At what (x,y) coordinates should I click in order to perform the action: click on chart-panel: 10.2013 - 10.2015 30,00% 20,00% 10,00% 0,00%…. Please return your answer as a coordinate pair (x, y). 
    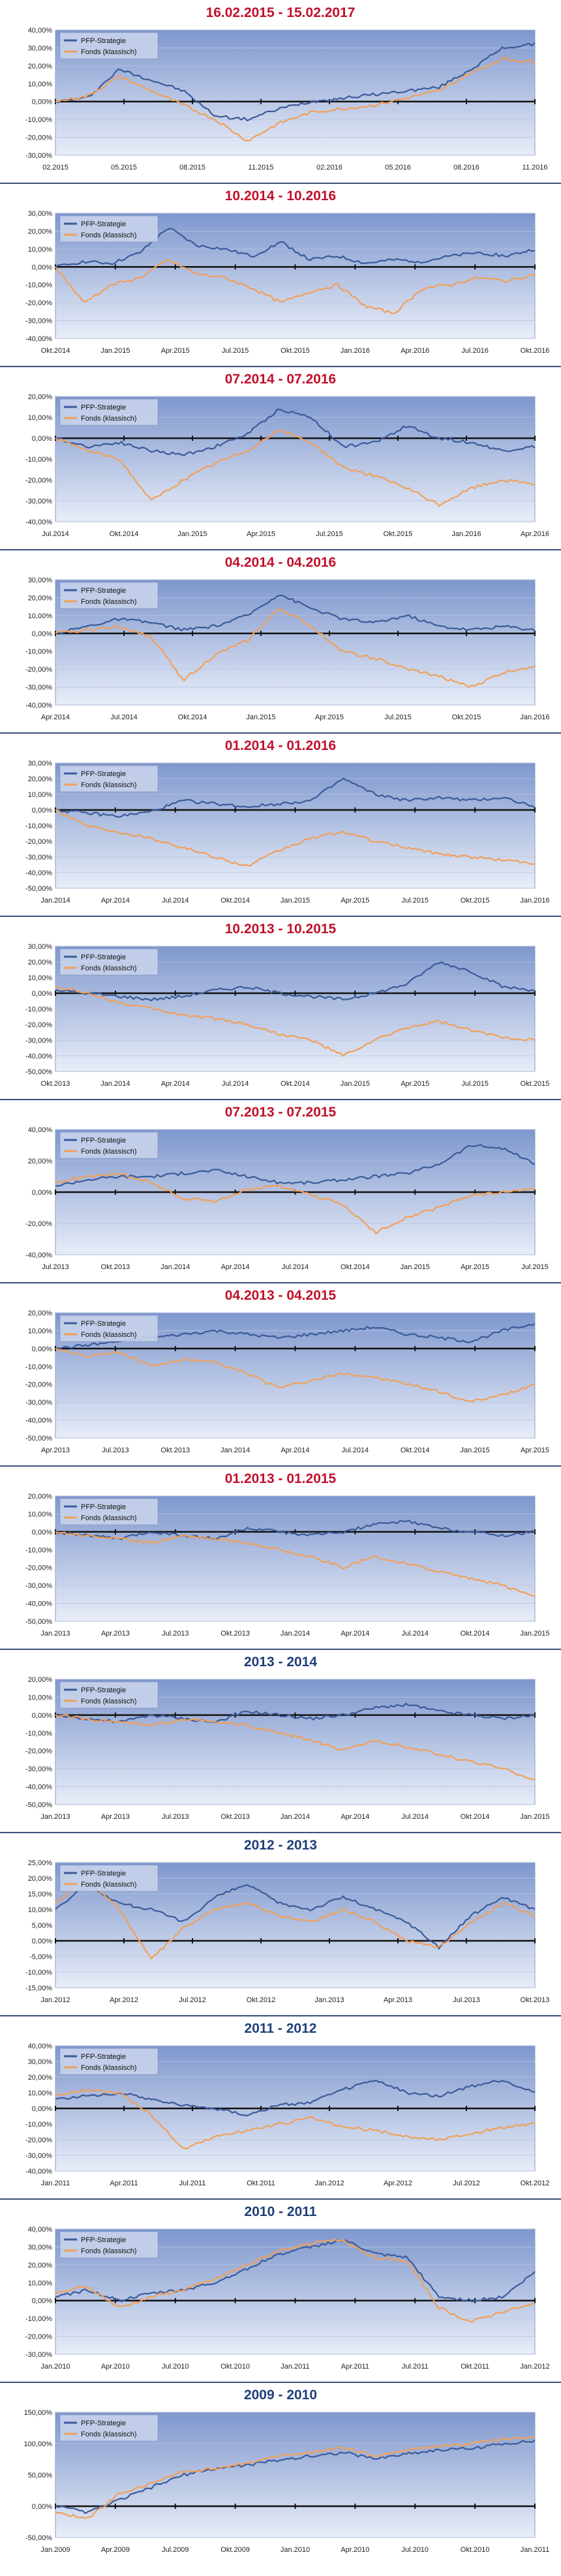
    Looking at the image, I should click on (280, 1010).